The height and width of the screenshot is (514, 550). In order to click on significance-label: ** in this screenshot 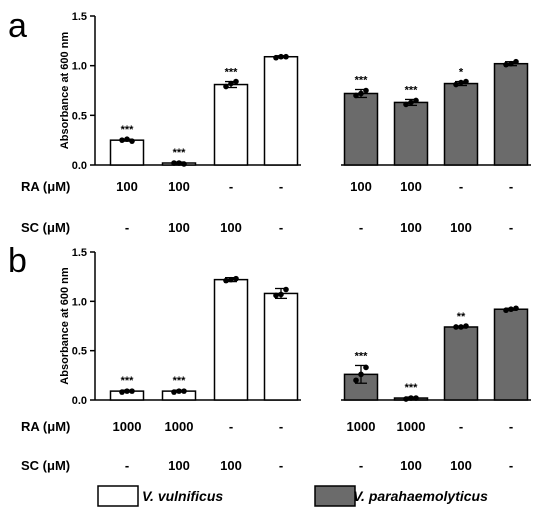, I will do `click(461, 317)`.